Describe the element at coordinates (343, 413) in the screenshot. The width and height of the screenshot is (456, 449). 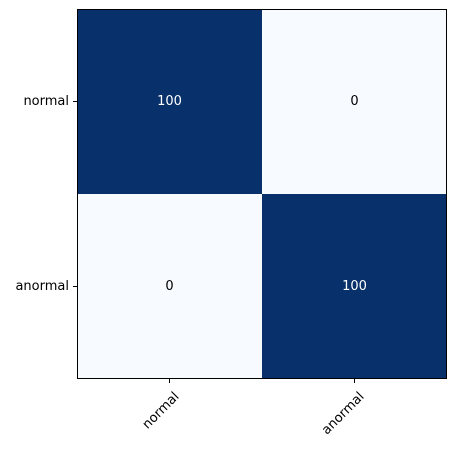
I see `x-tick-label-anormal: anormal` at that location.